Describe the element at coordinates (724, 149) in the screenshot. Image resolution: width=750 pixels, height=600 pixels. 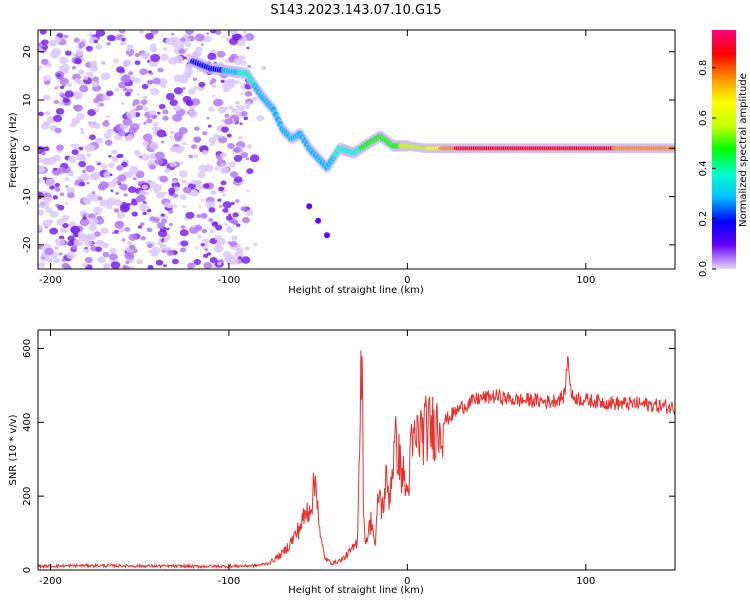
I see `colorbar-gradient` at that location.